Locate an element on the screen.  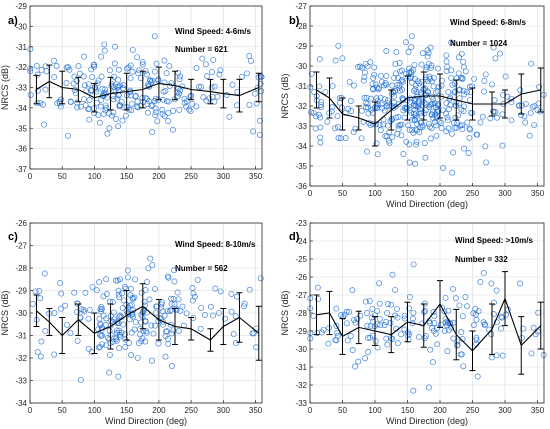
y-axis-label: NRCS (dB) is located at coordinates (285, 95).